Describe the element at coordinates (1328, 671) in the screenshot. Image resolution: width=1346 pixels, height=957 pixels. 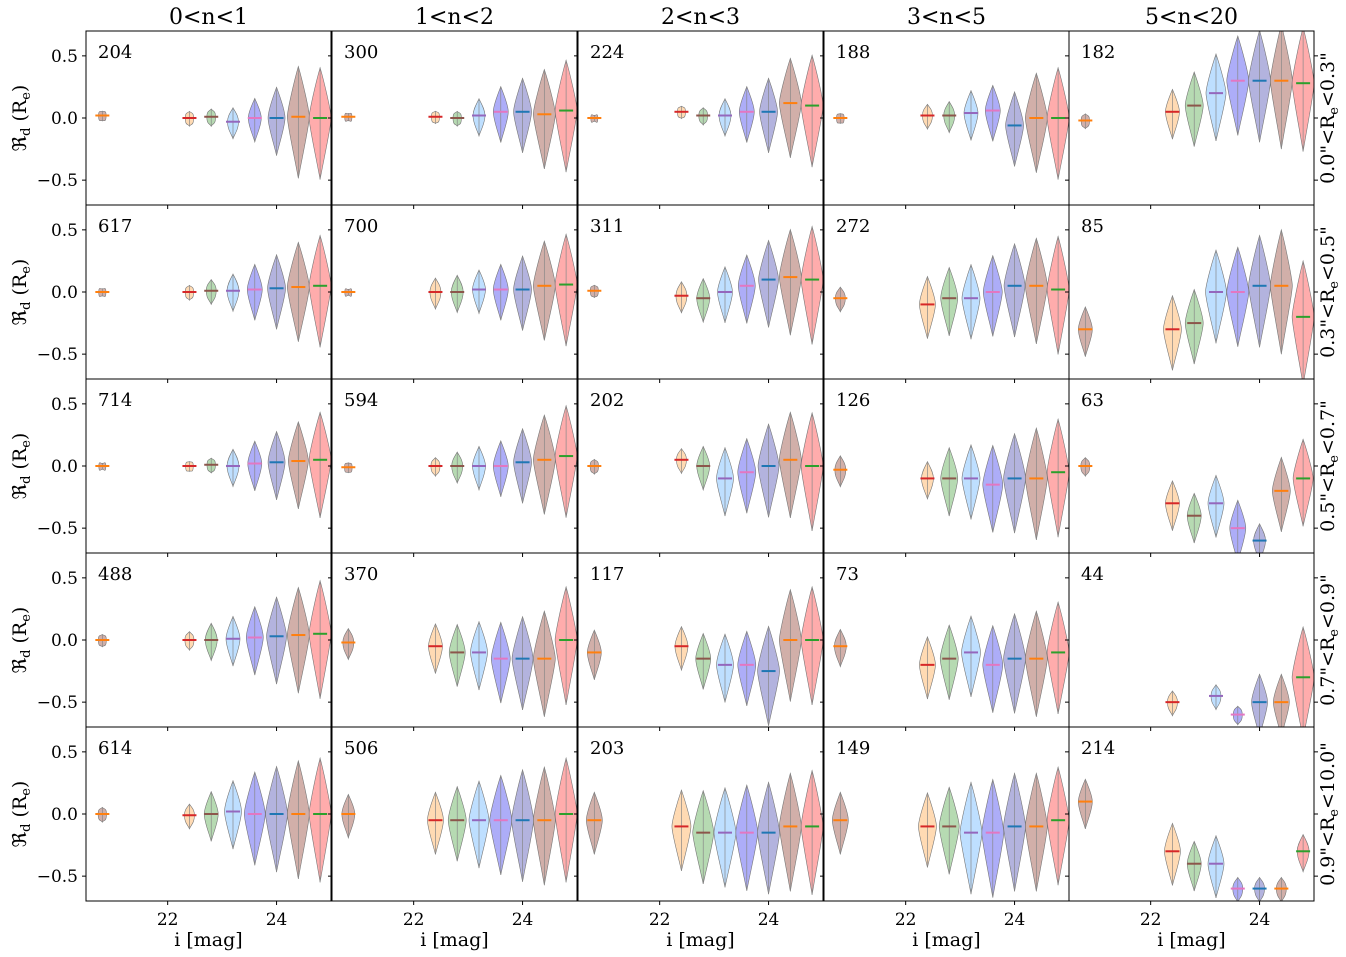
I see `row-title-lower: 0.7"<R` at that location.